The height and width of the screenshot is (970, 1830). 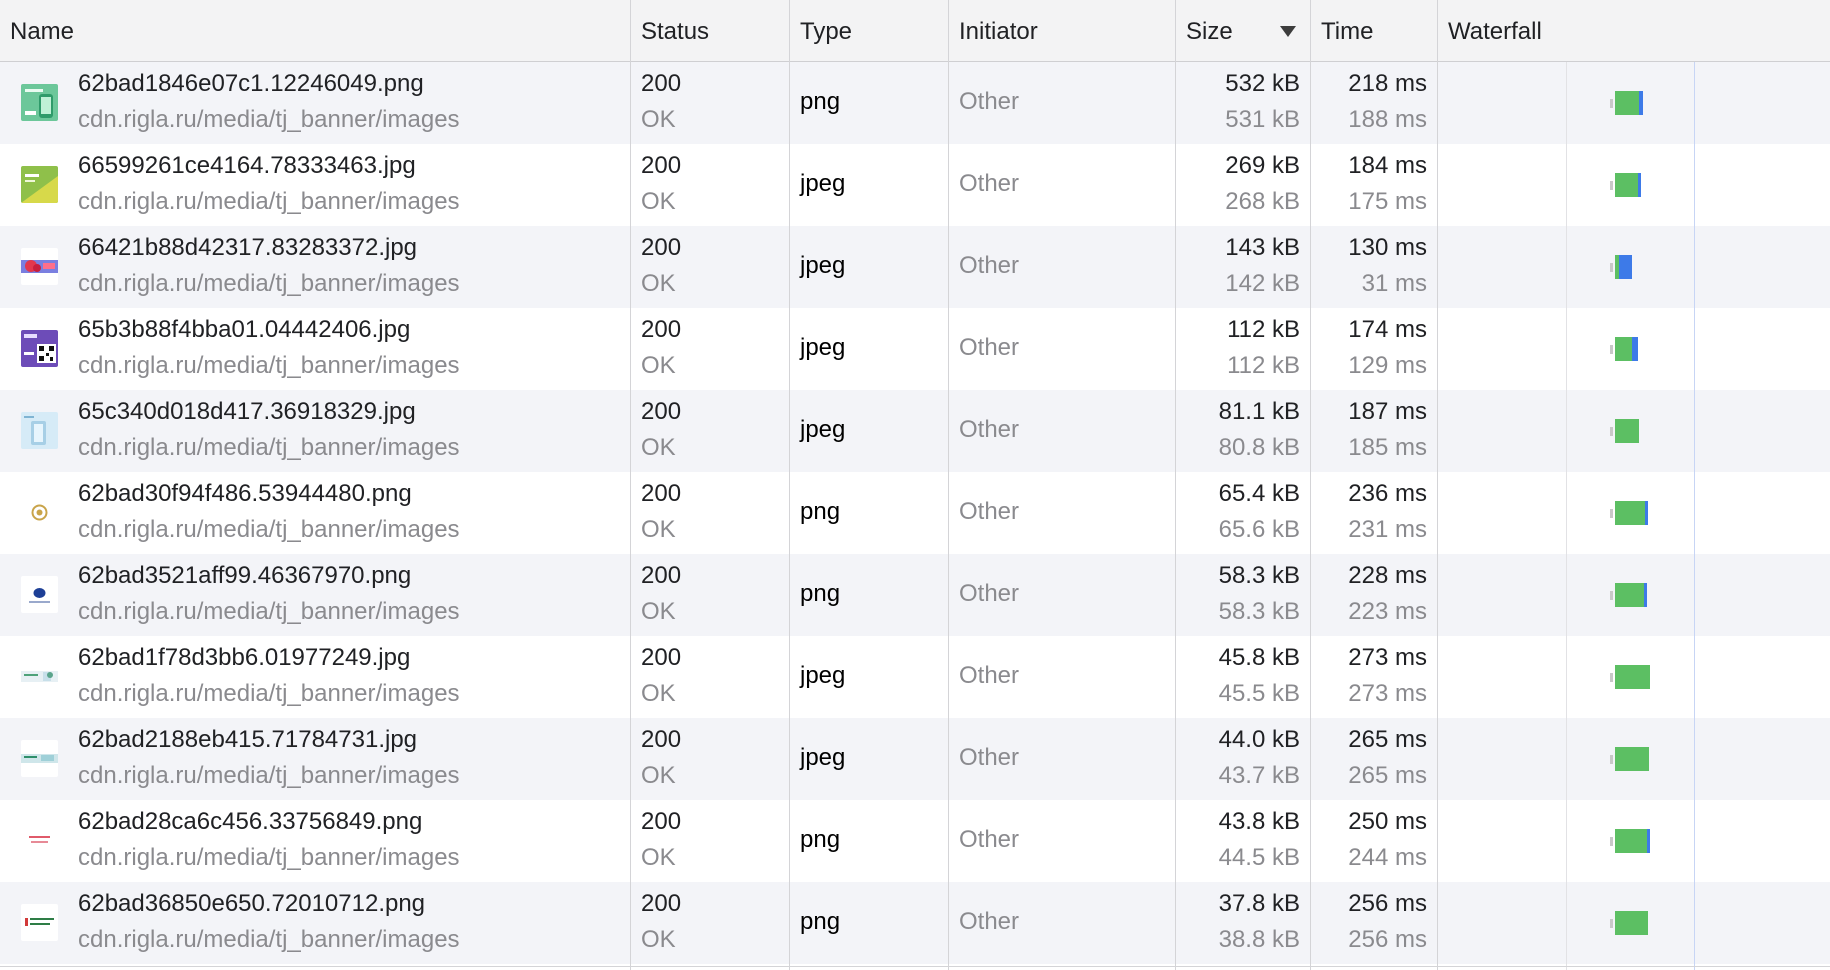 What do you see at coordinates (1495, 31) in the screenshot?
I see `column-header-waterfall: Waterfall` at bounding box center [1495, 31].